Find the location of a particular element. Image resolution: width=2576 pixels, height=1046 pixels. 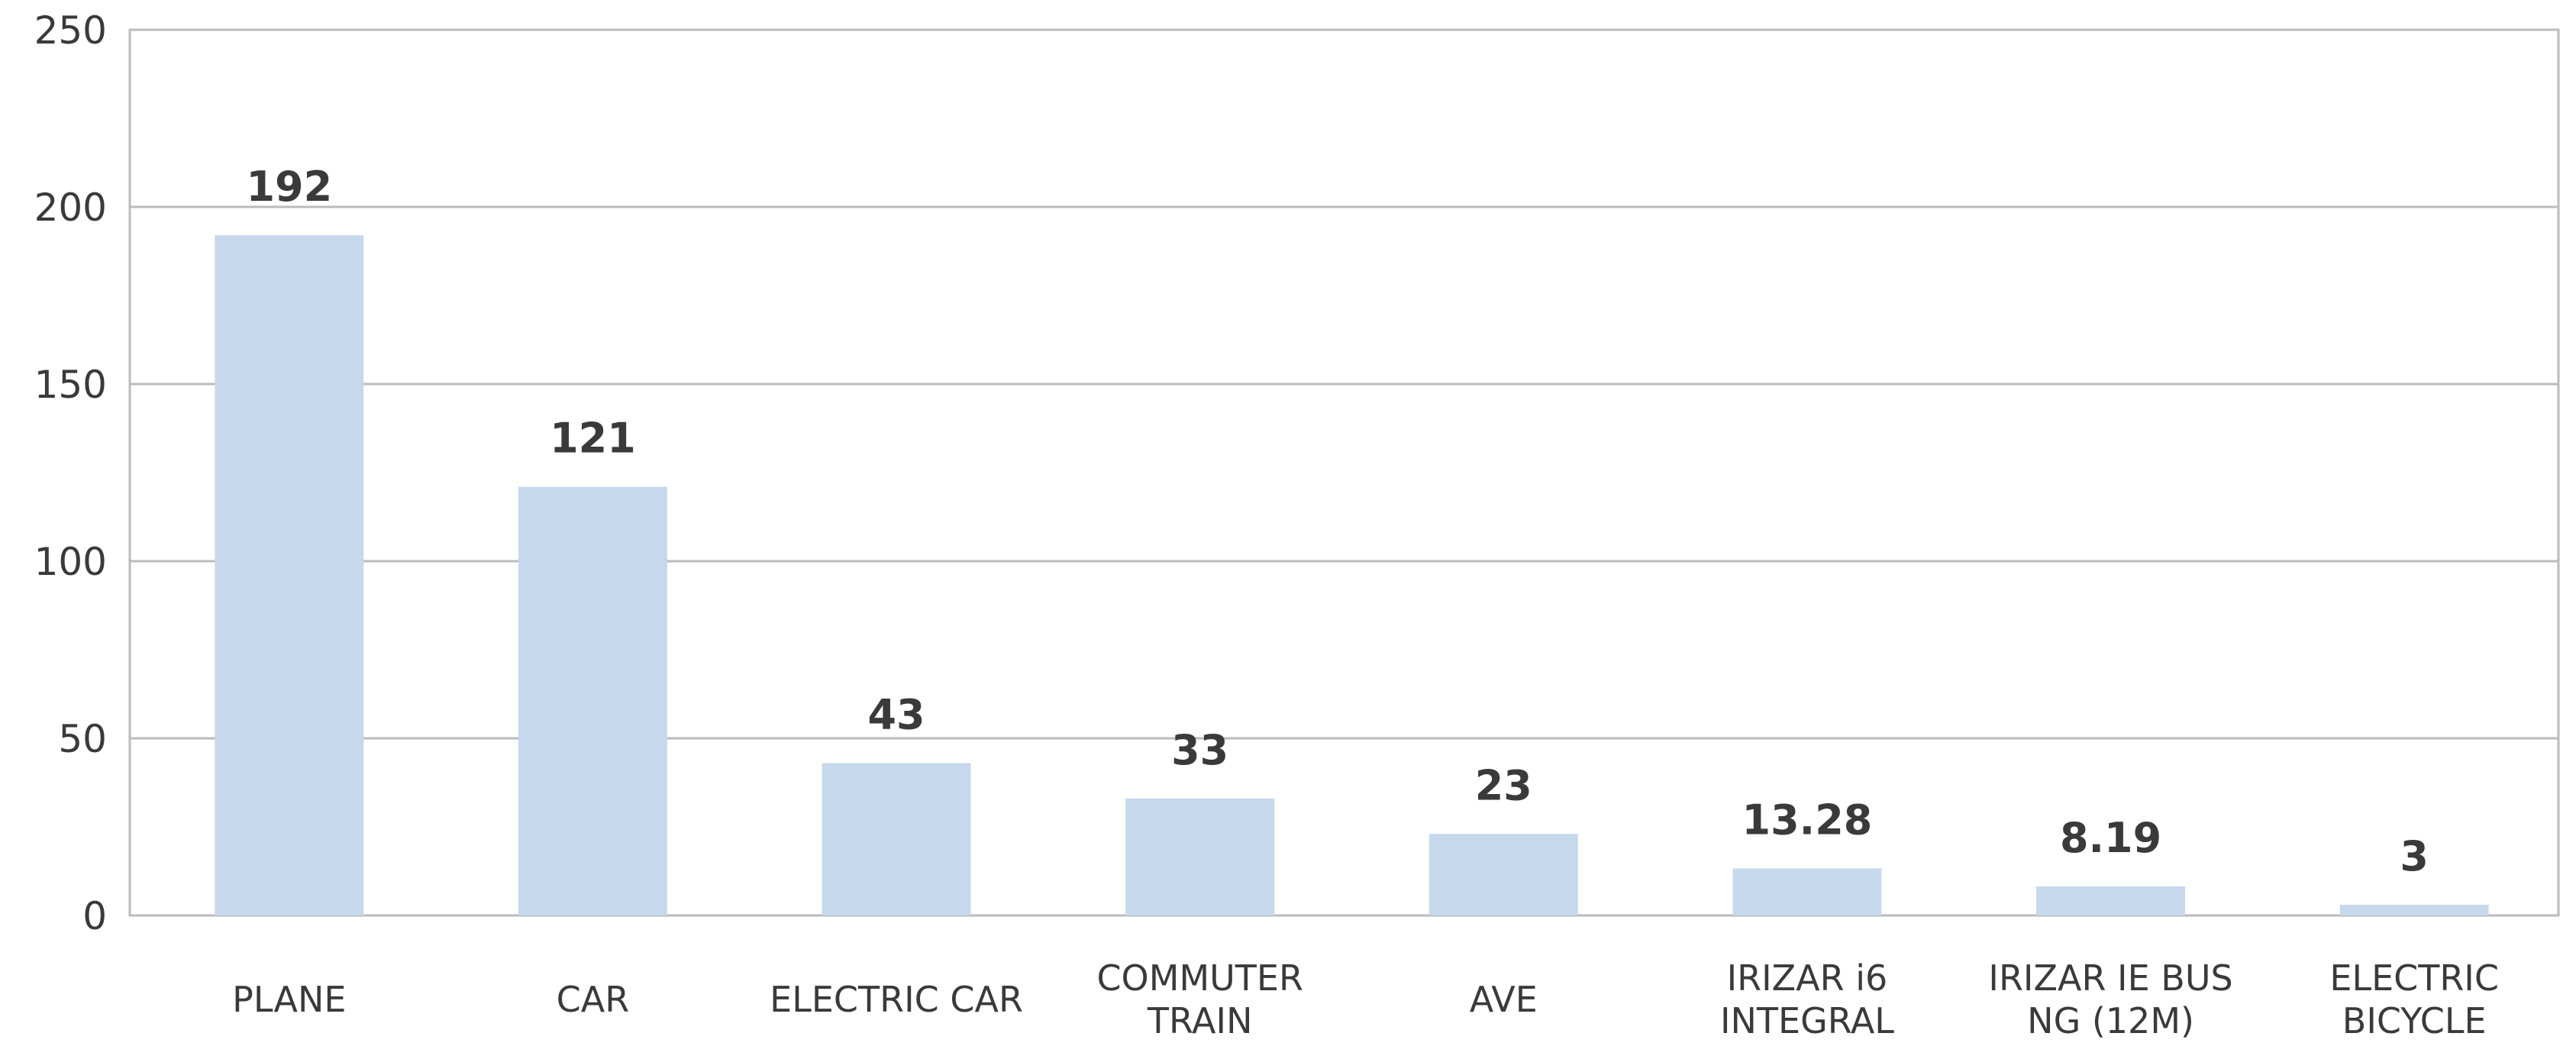

x-tick-label: ELECTRIC BICYCLE is located at coordinates (2414, 999).